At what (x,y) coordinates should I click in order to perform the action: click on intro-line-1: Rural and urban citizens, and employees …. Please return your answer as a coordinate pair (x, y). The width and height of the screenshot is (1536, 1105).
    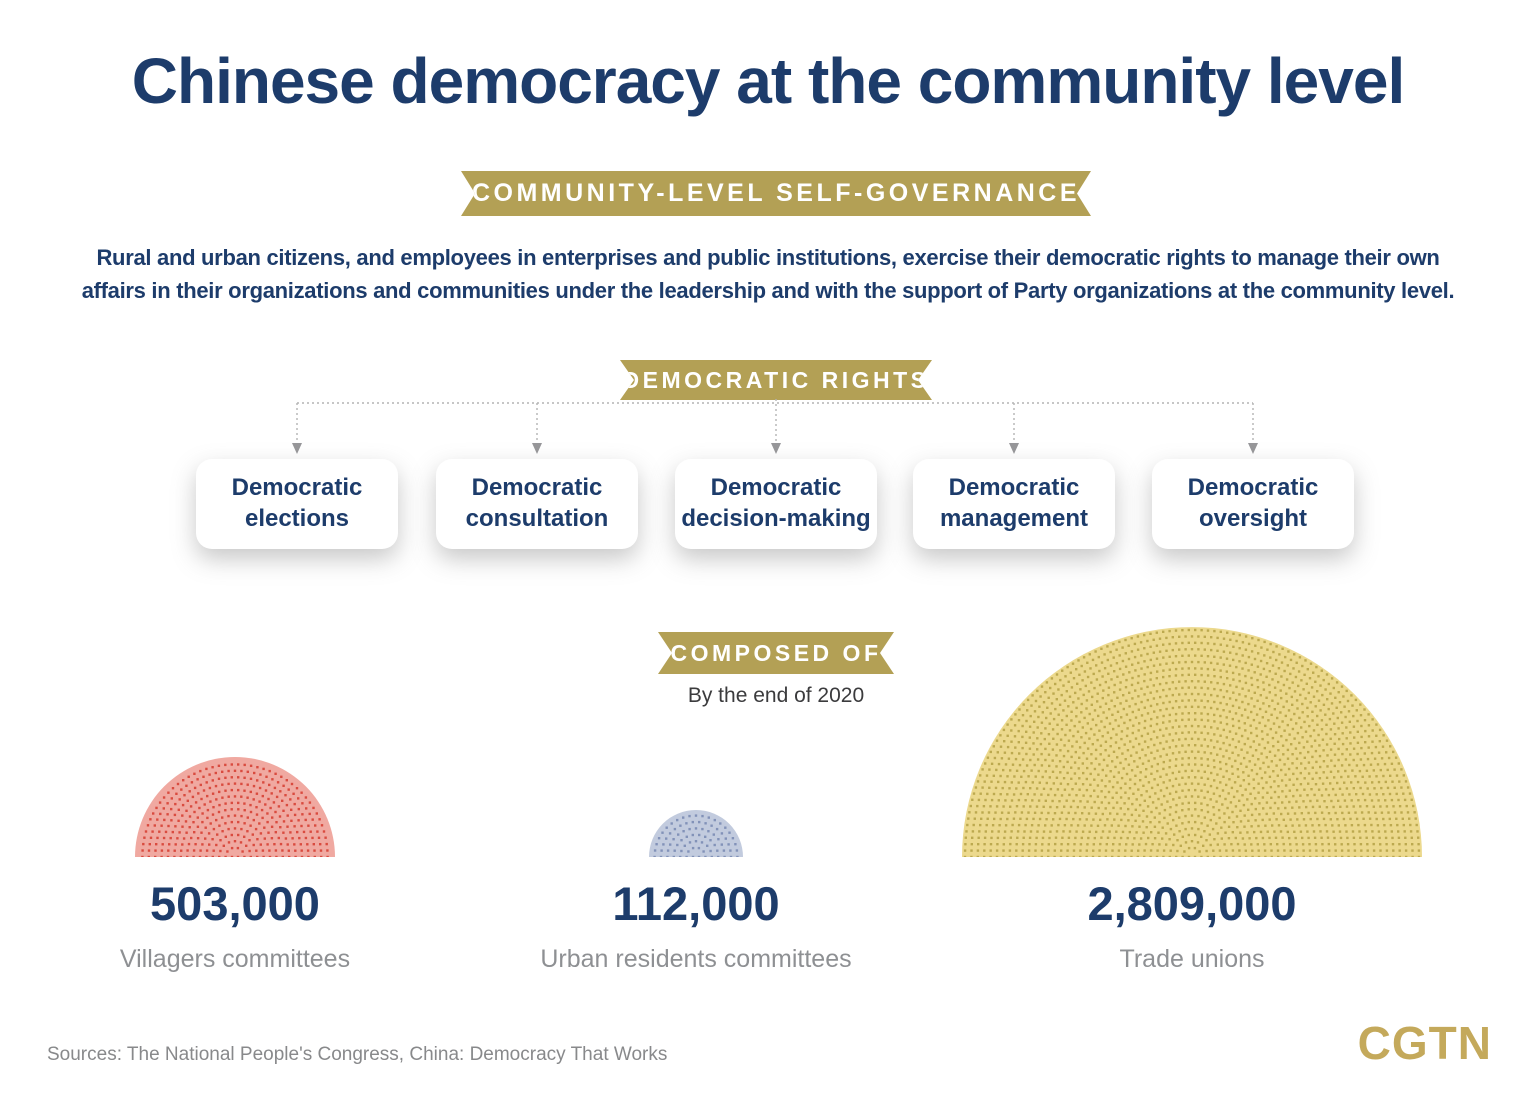
    Looking at the image, I should click on (768, 257).